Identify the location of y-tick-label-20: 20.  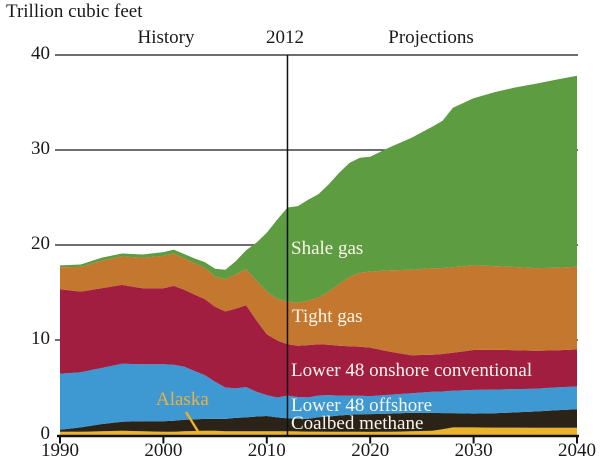
(40, 243).